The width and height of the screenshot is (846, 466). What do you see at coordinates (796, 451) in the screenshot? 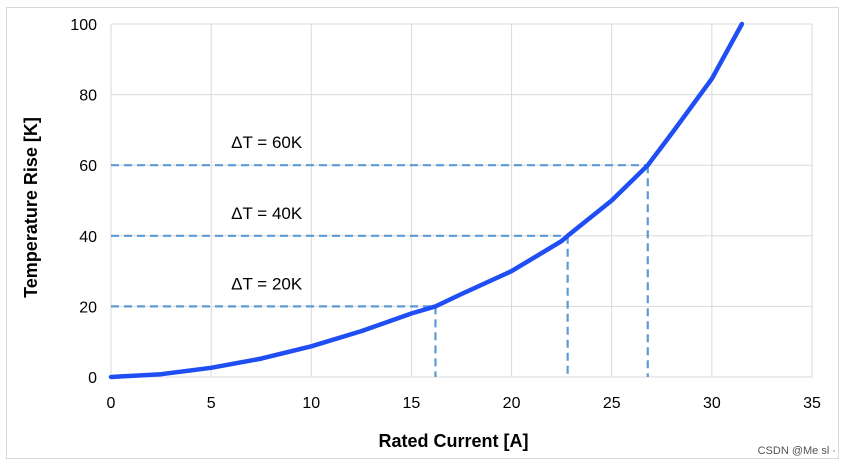
I see `watermark: CSDN @Me sl ·` at bounding box center [796, 451].